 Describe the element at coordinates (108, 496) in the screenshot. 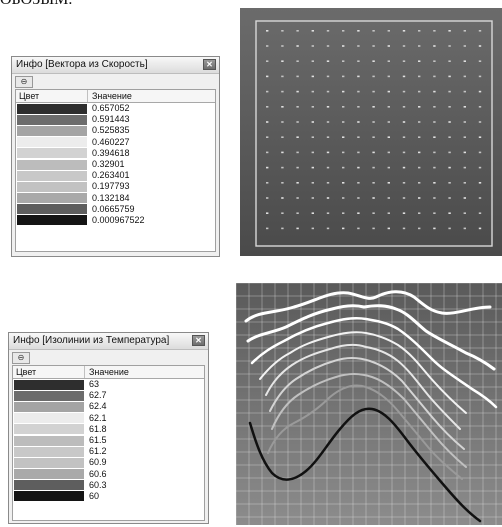

I see `legend-row: 60` at that location.